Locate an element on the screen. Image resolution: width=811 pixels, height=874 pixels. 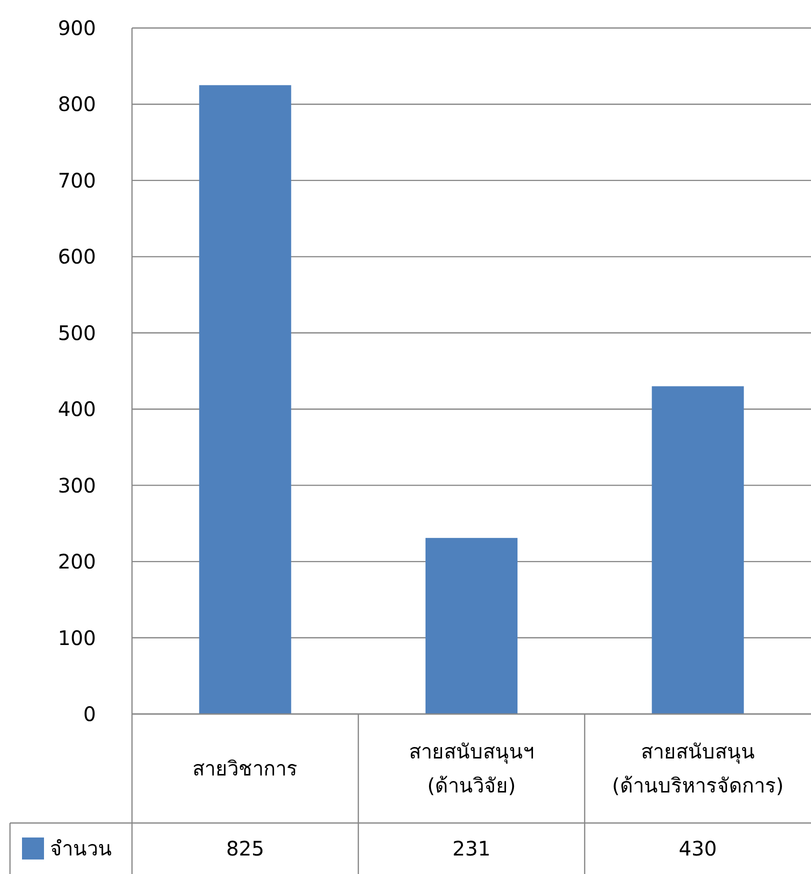
y-tick-label: 300 is located at coordinates (77, 485).